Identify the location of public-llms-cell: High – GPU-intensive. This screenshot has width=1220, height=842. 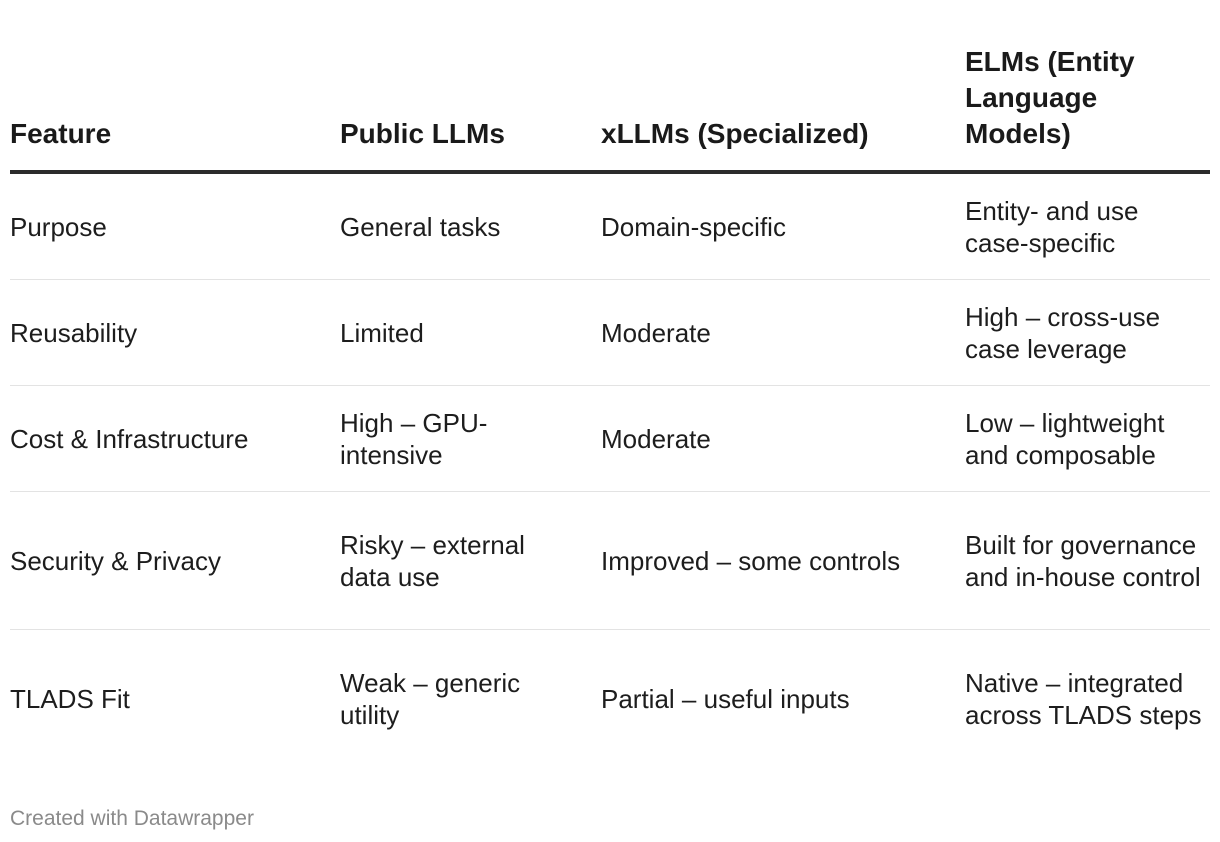
(470, 438).